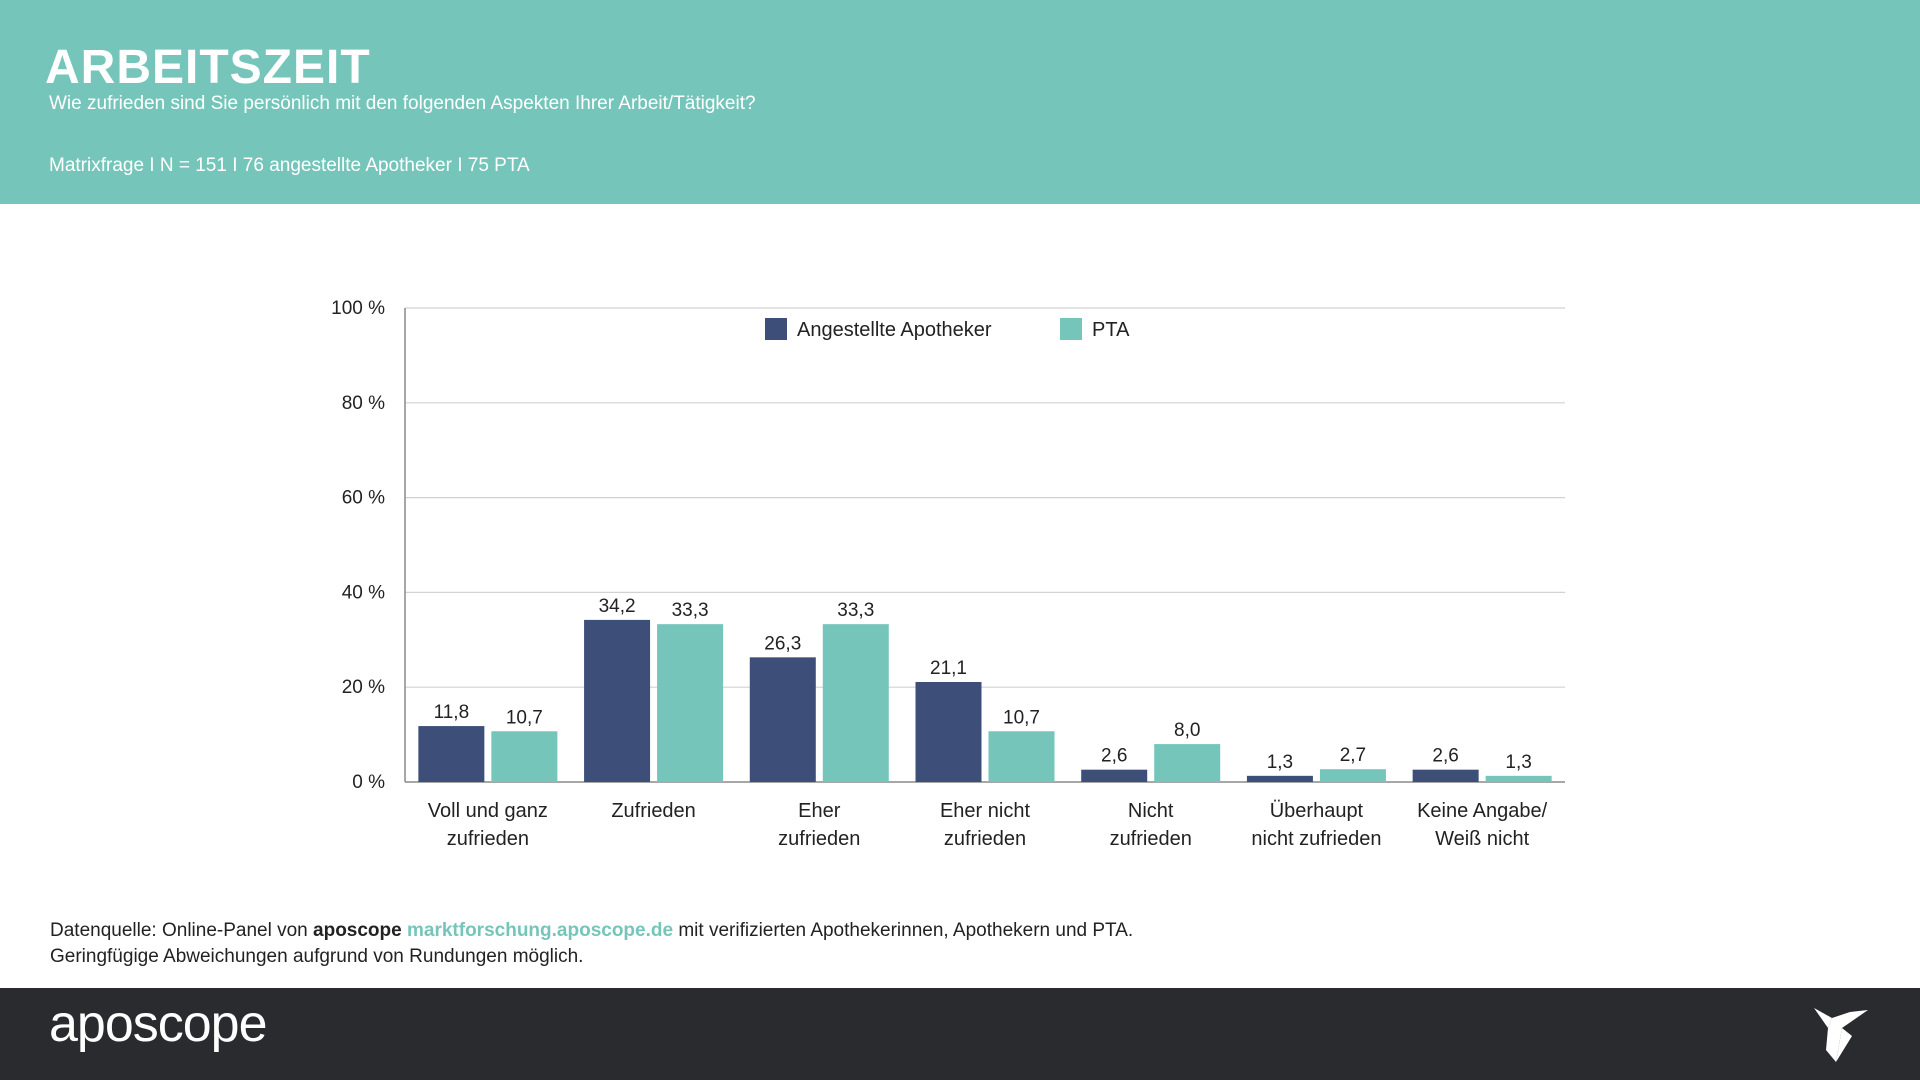  I want to click on source-prefix: Datenquelle: Online-Panel von, so click(182, 930).